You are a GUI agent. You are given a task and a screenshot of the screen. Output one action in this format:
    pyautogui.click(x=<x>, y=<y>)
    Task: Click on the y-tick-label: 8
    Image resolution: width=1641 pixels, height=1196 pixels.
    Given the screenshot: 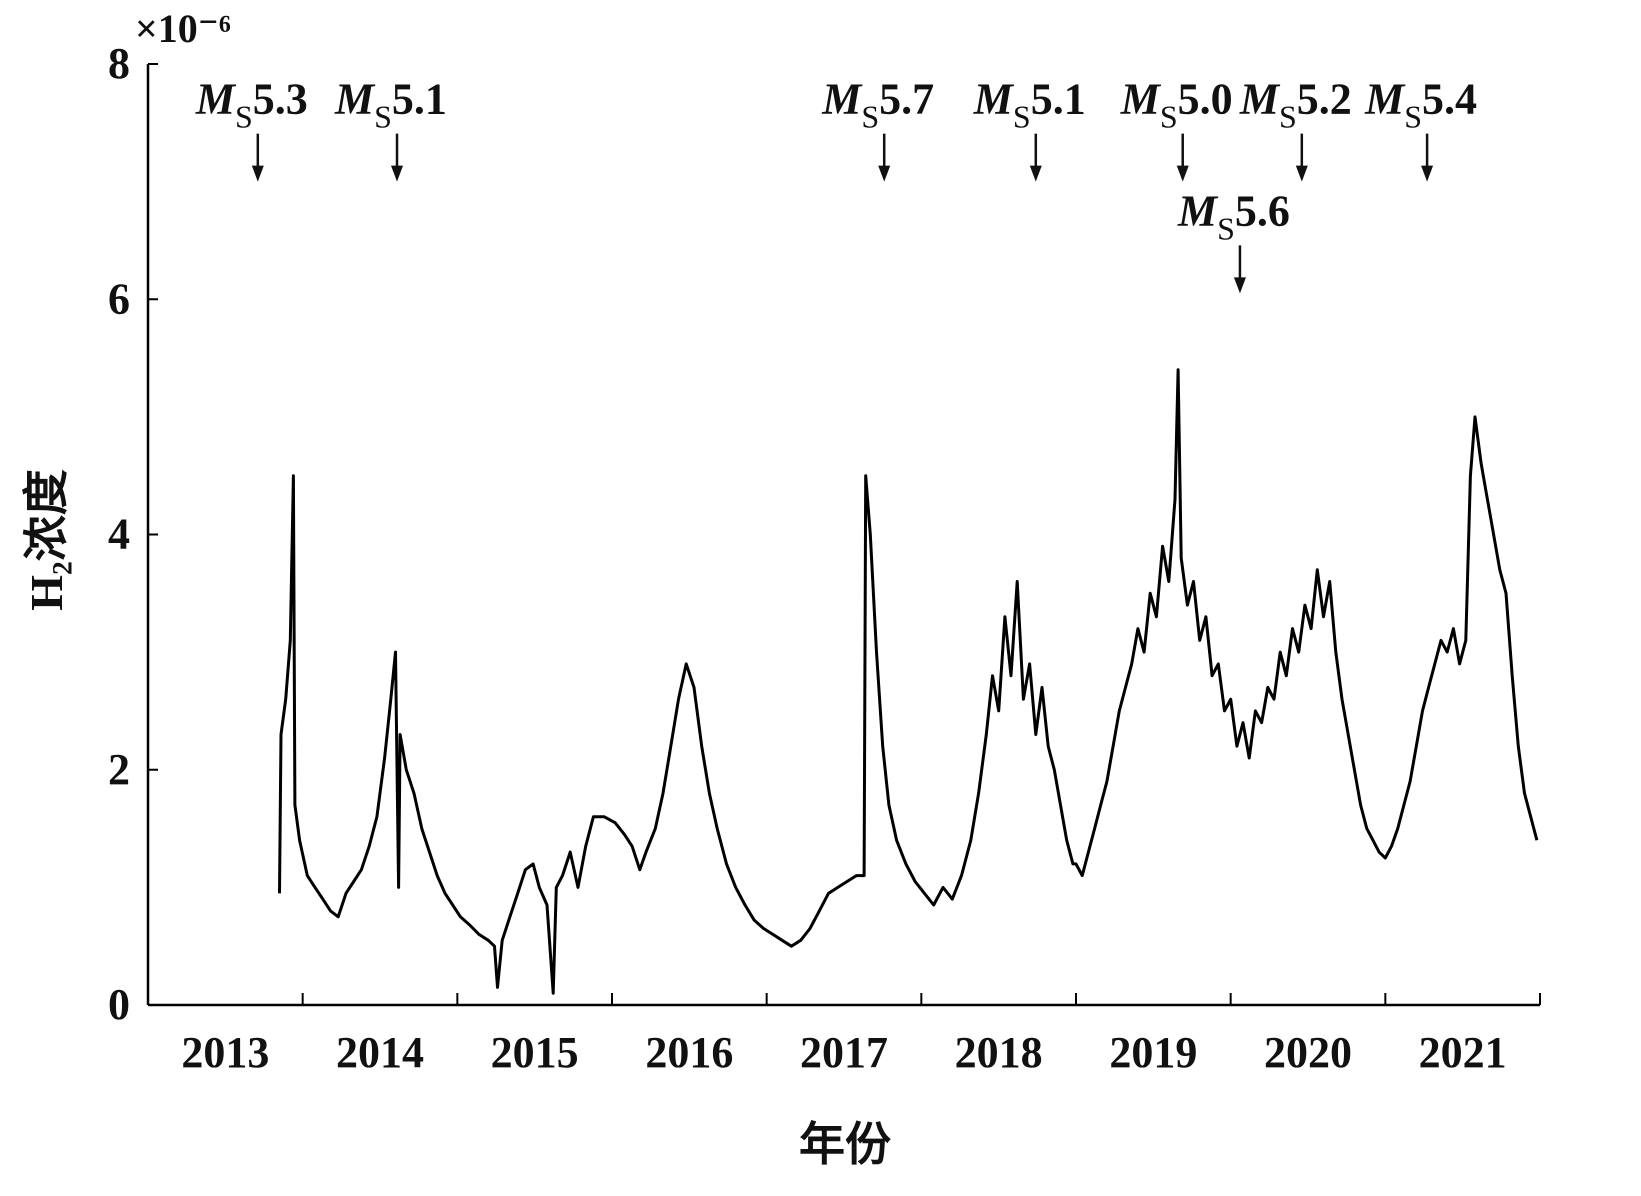 What is the action you would take?
    pyautogui.click(x=119, y=63)
    